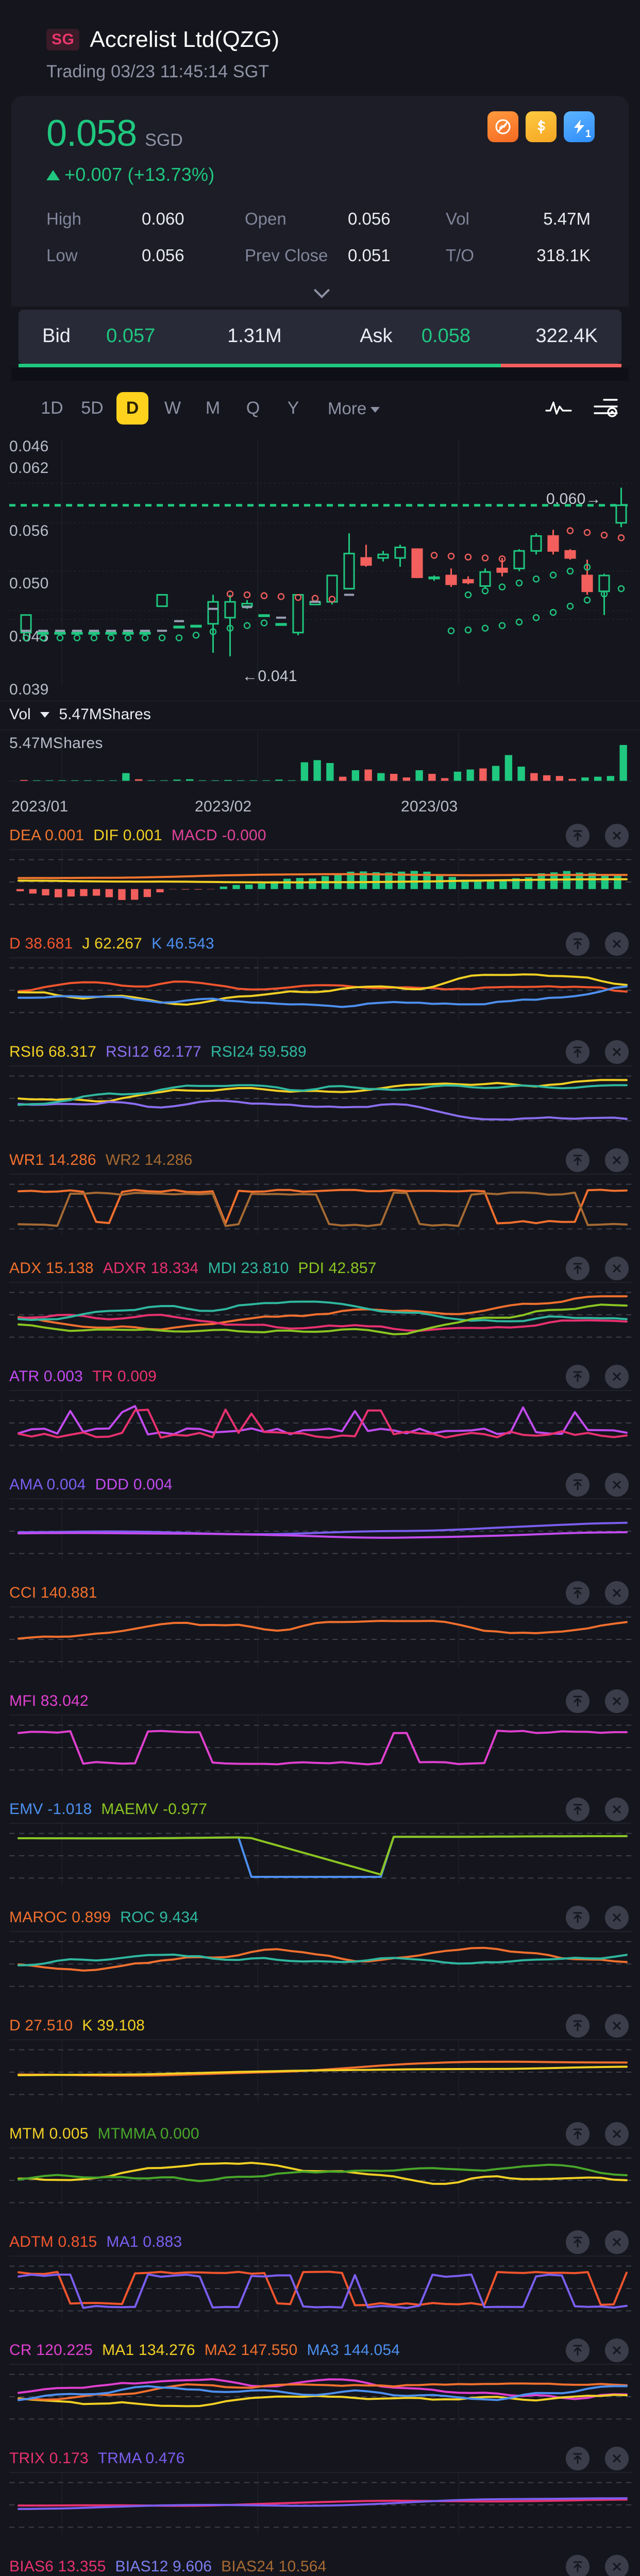 The image size is (640, 2576). Describe the element at coordinates (91, 133) in the screenshot. I see `last-price: 0.058` at that location.